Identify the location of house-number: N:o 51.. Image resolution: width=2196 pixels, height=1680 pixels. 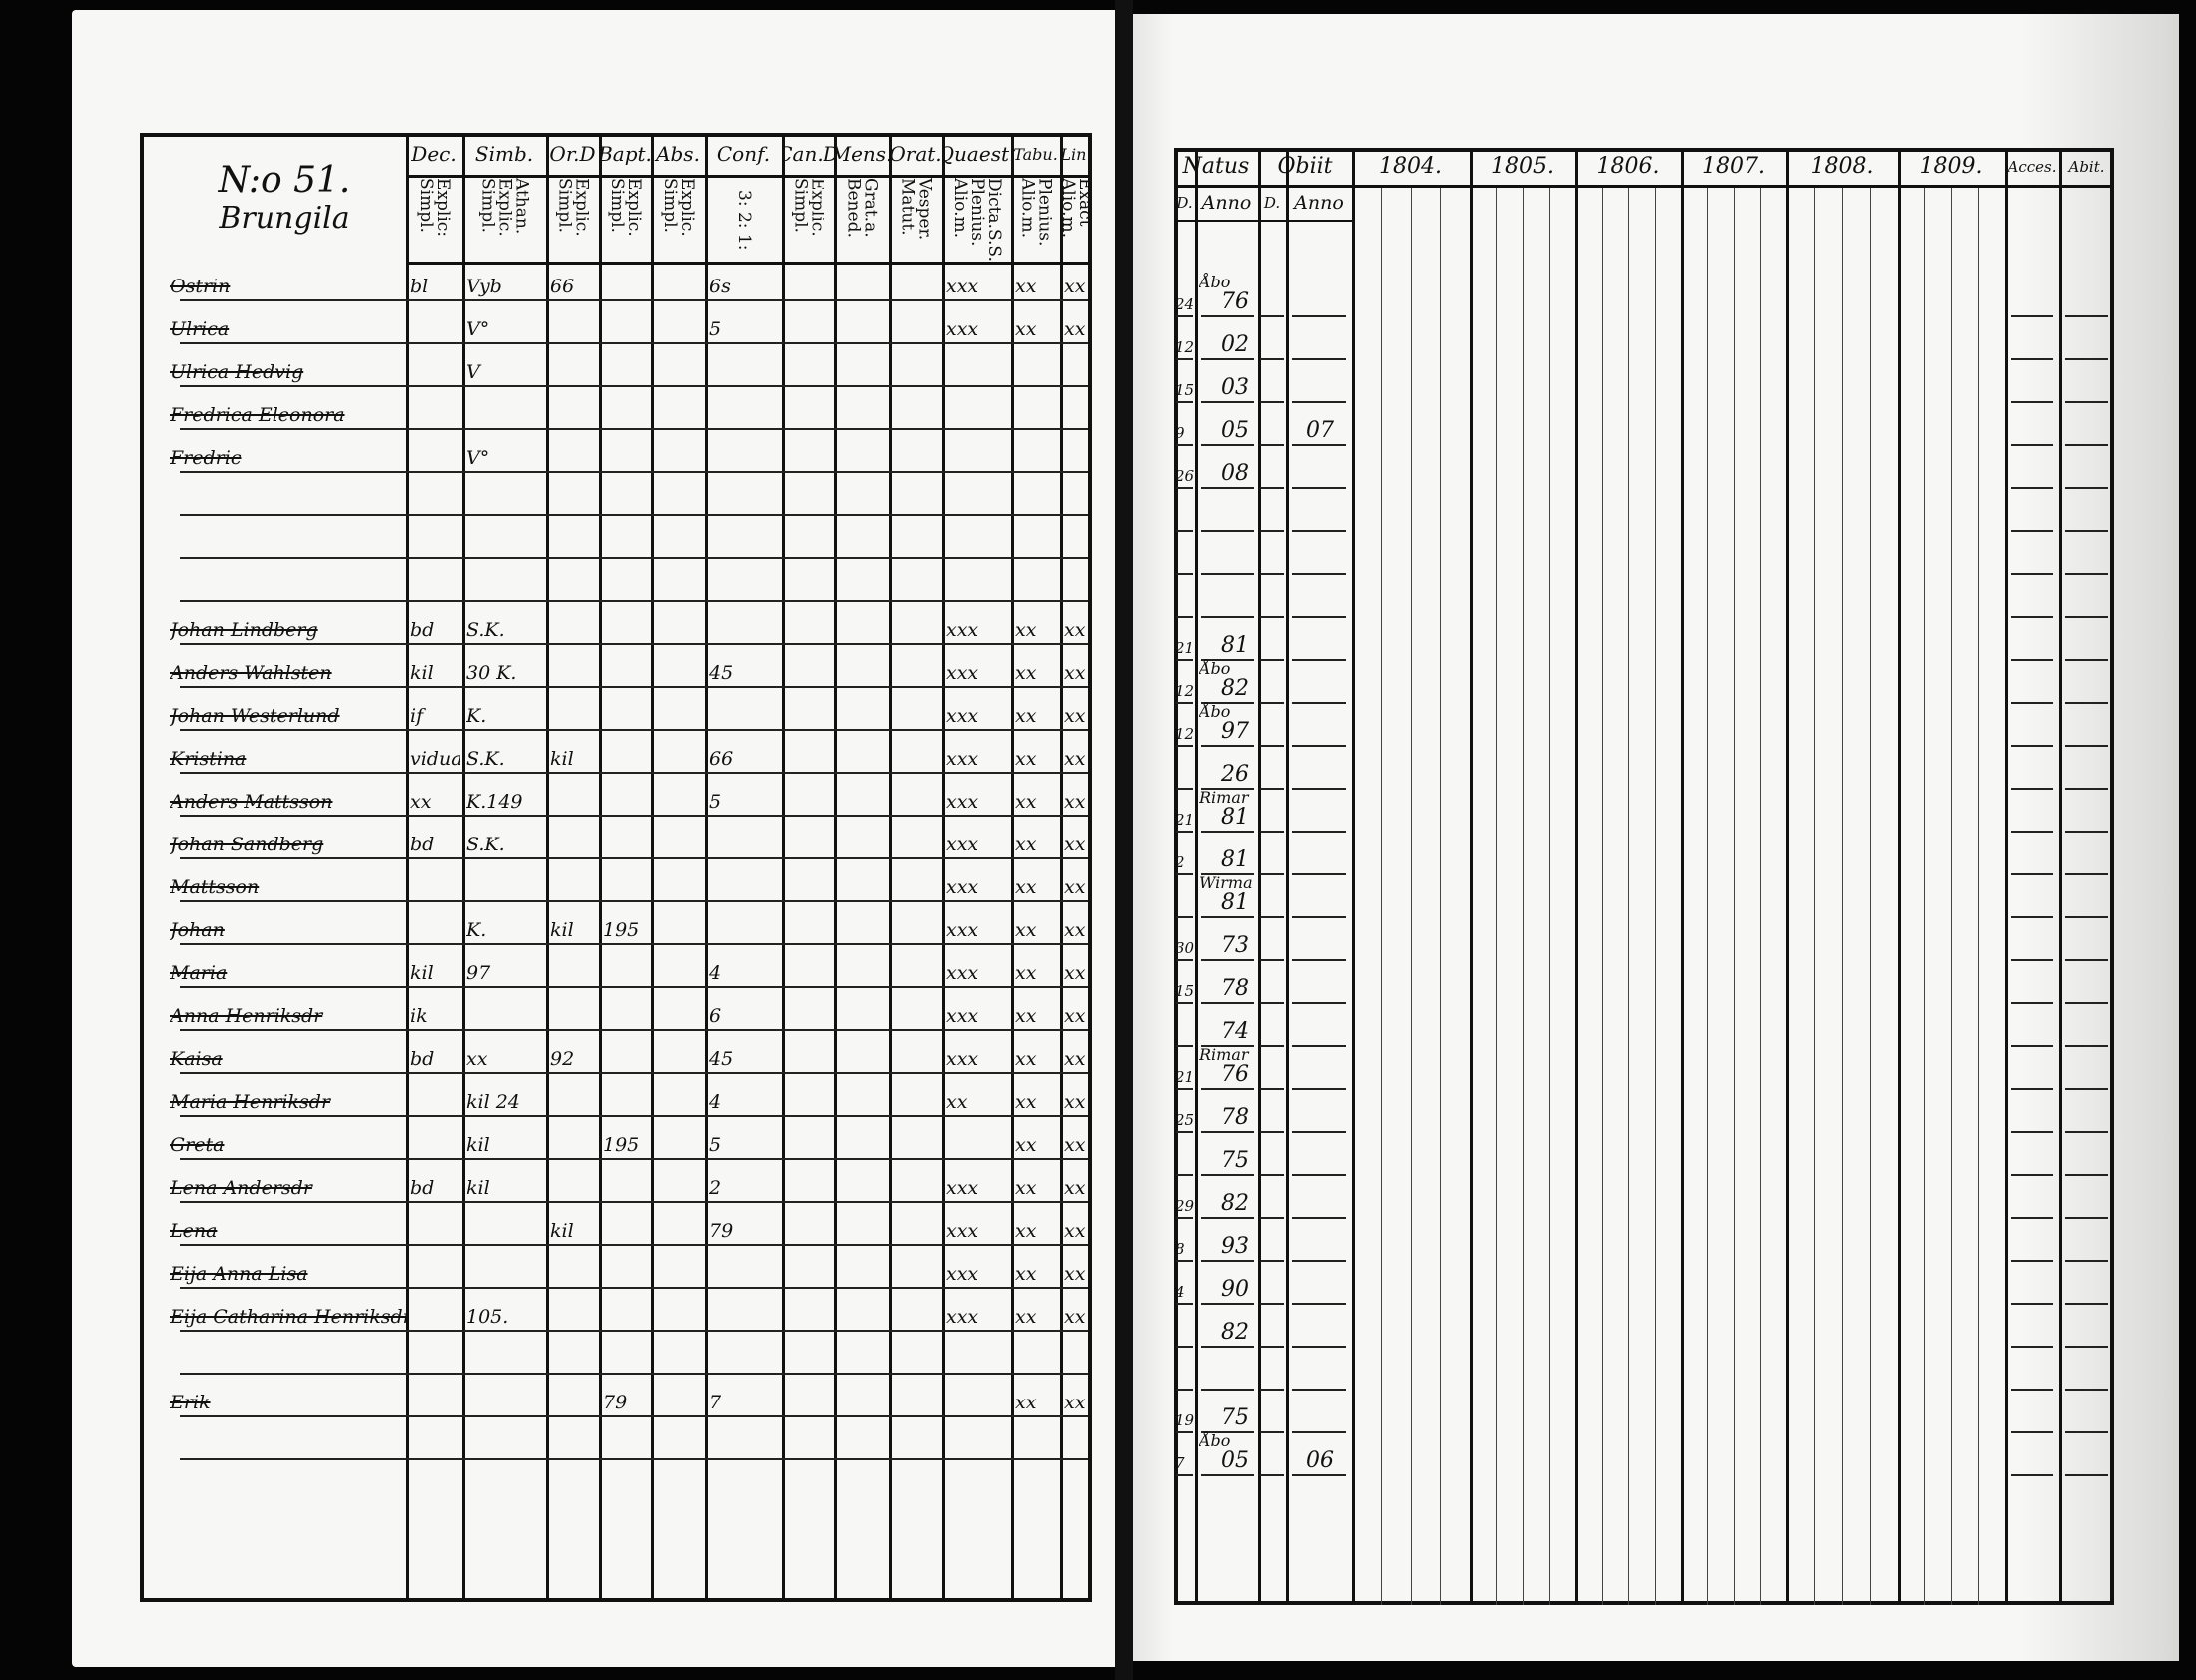
(284, 180).